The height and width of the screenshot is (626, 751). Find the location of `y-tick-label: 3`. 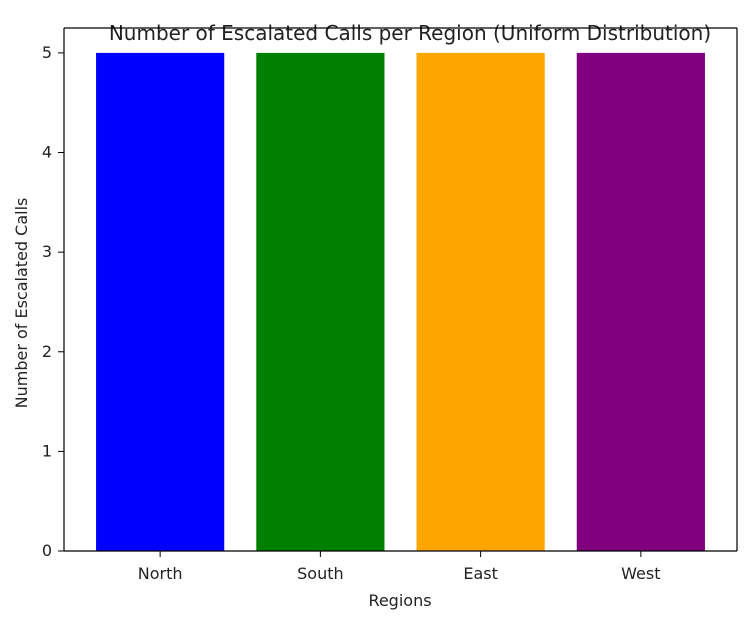

y-tick-label: 3 is located at coordinates (47, 251).